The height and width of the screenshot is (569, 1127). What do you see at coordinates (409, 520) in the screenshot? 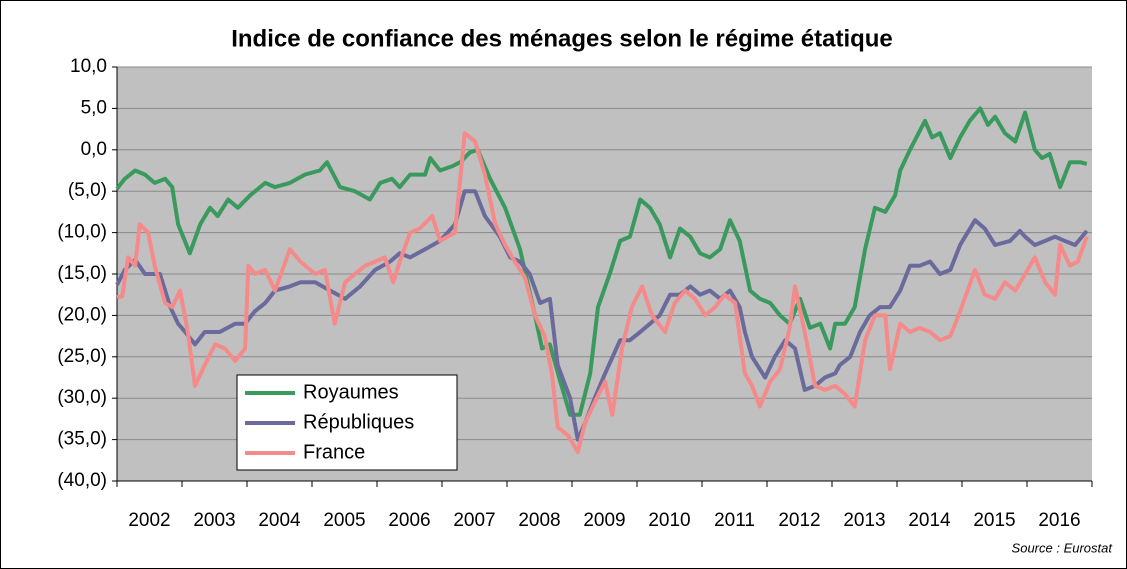
I see `x-tick-label: 2006` at bounding box center [409, 520].